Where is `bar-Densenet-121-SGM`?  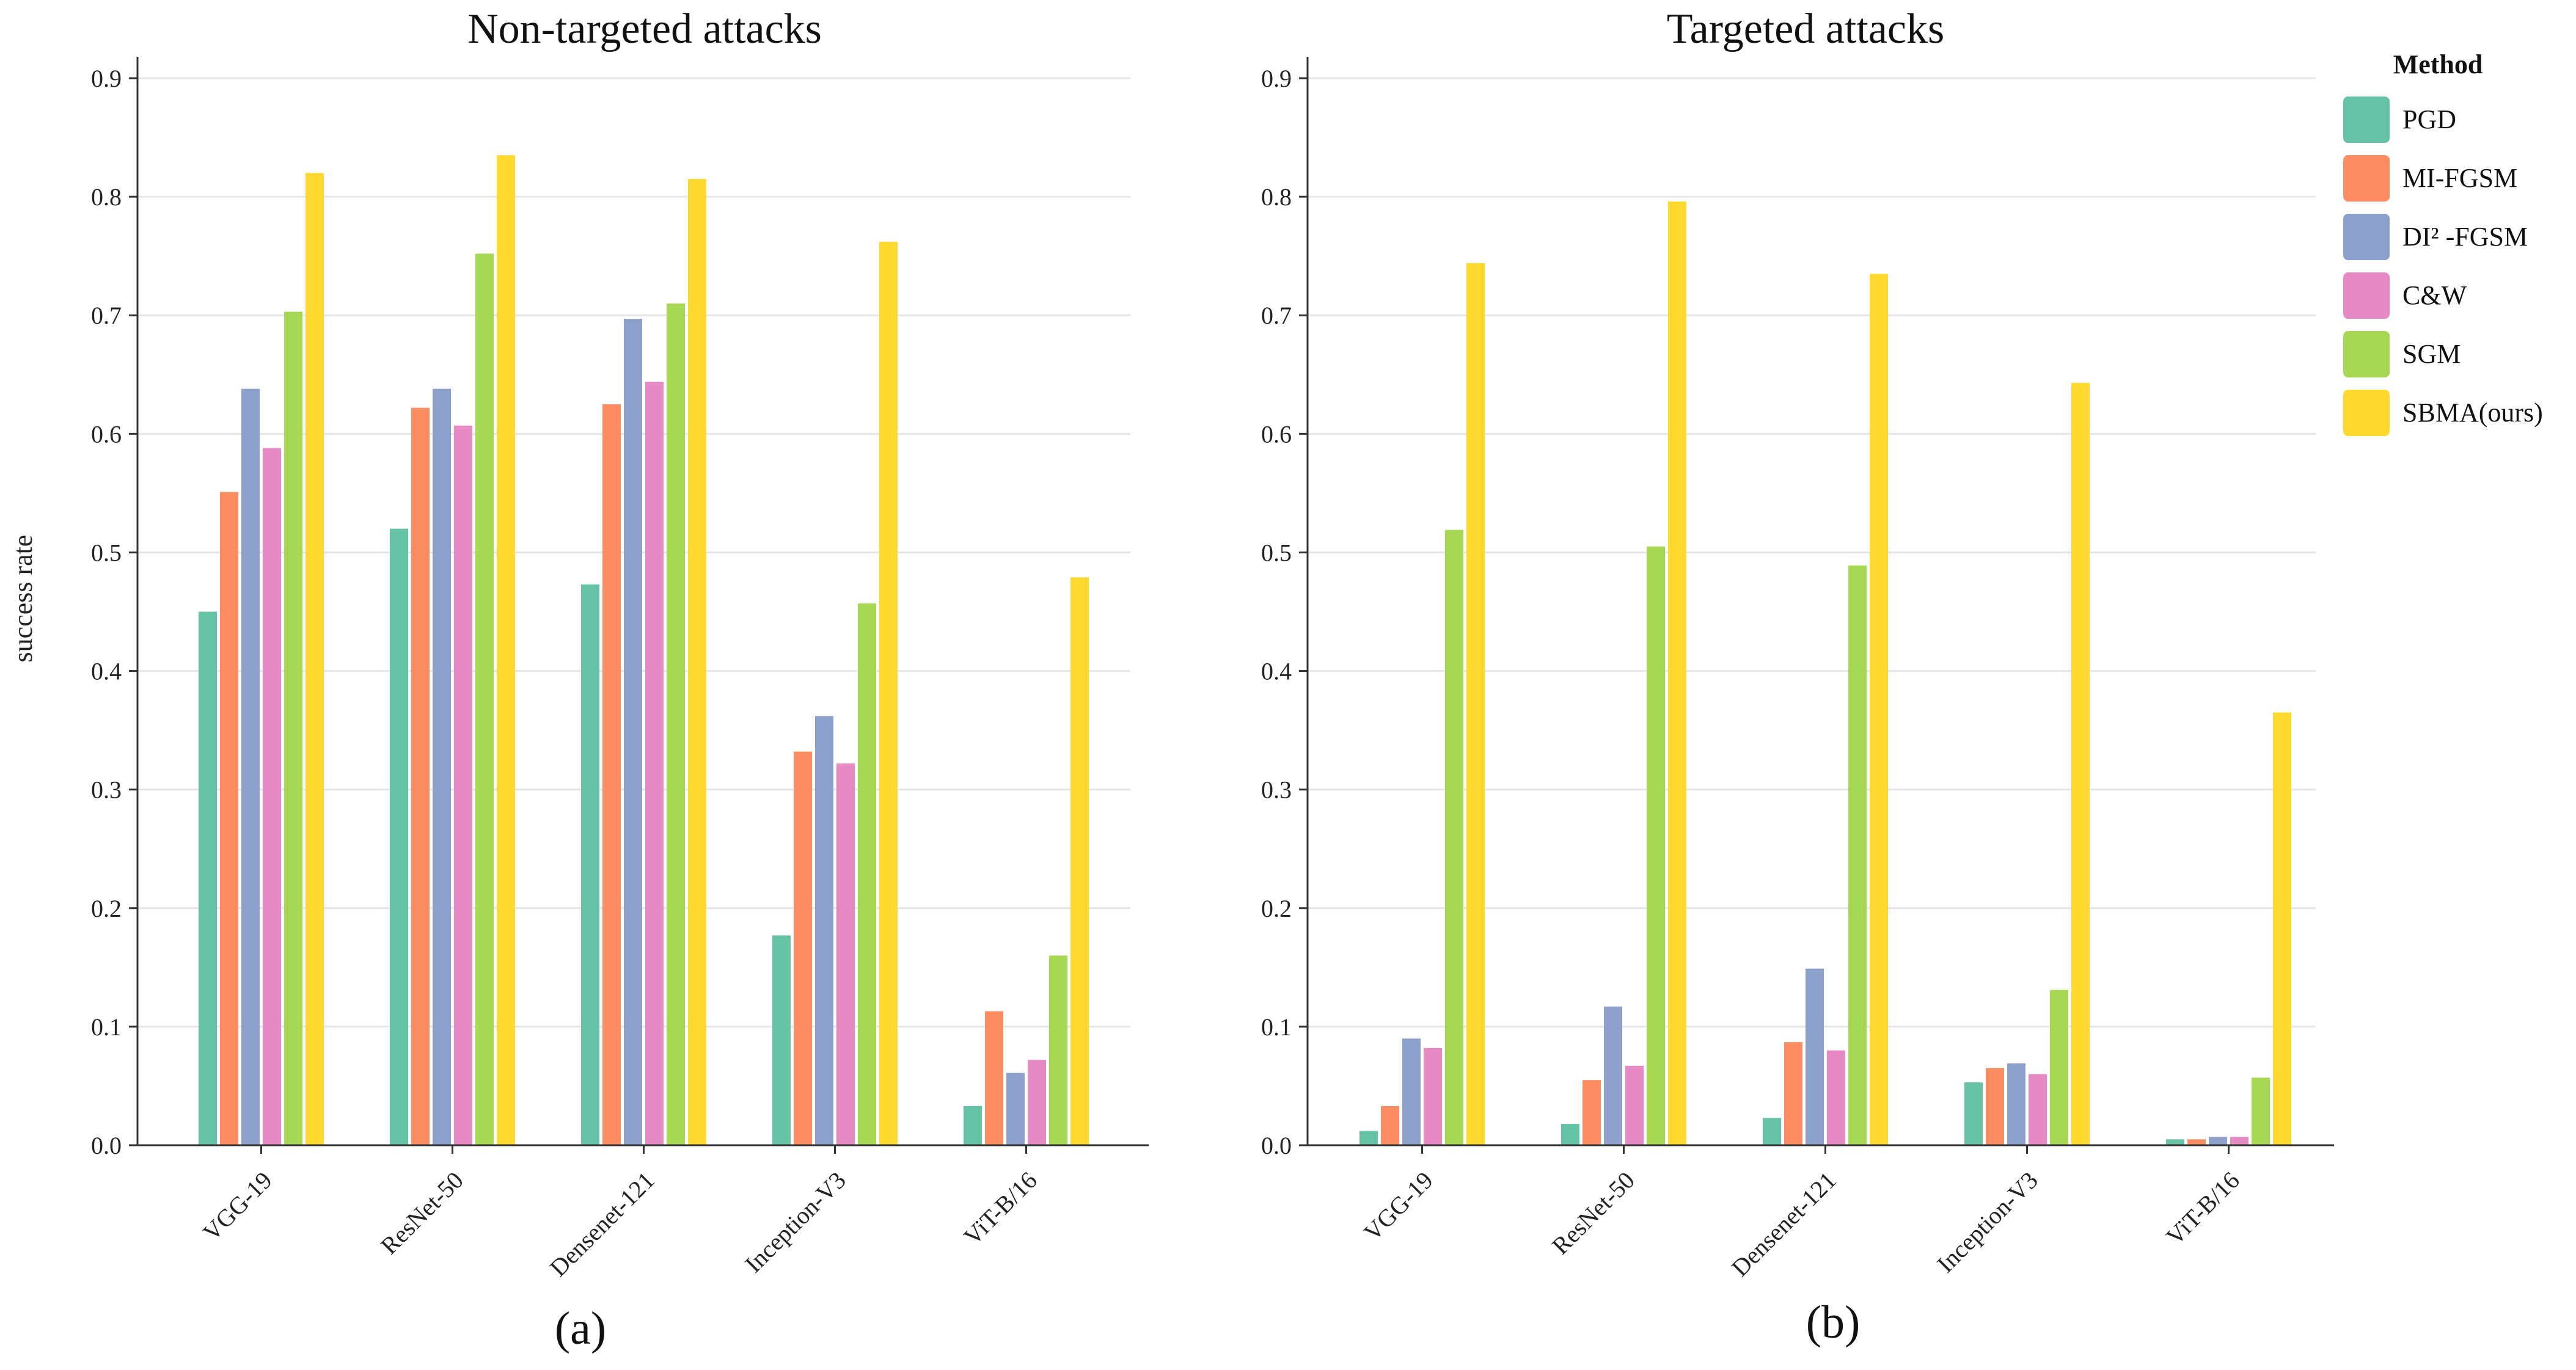
bar-Densenet-121-SGM is located at coordinates (1857, 855).